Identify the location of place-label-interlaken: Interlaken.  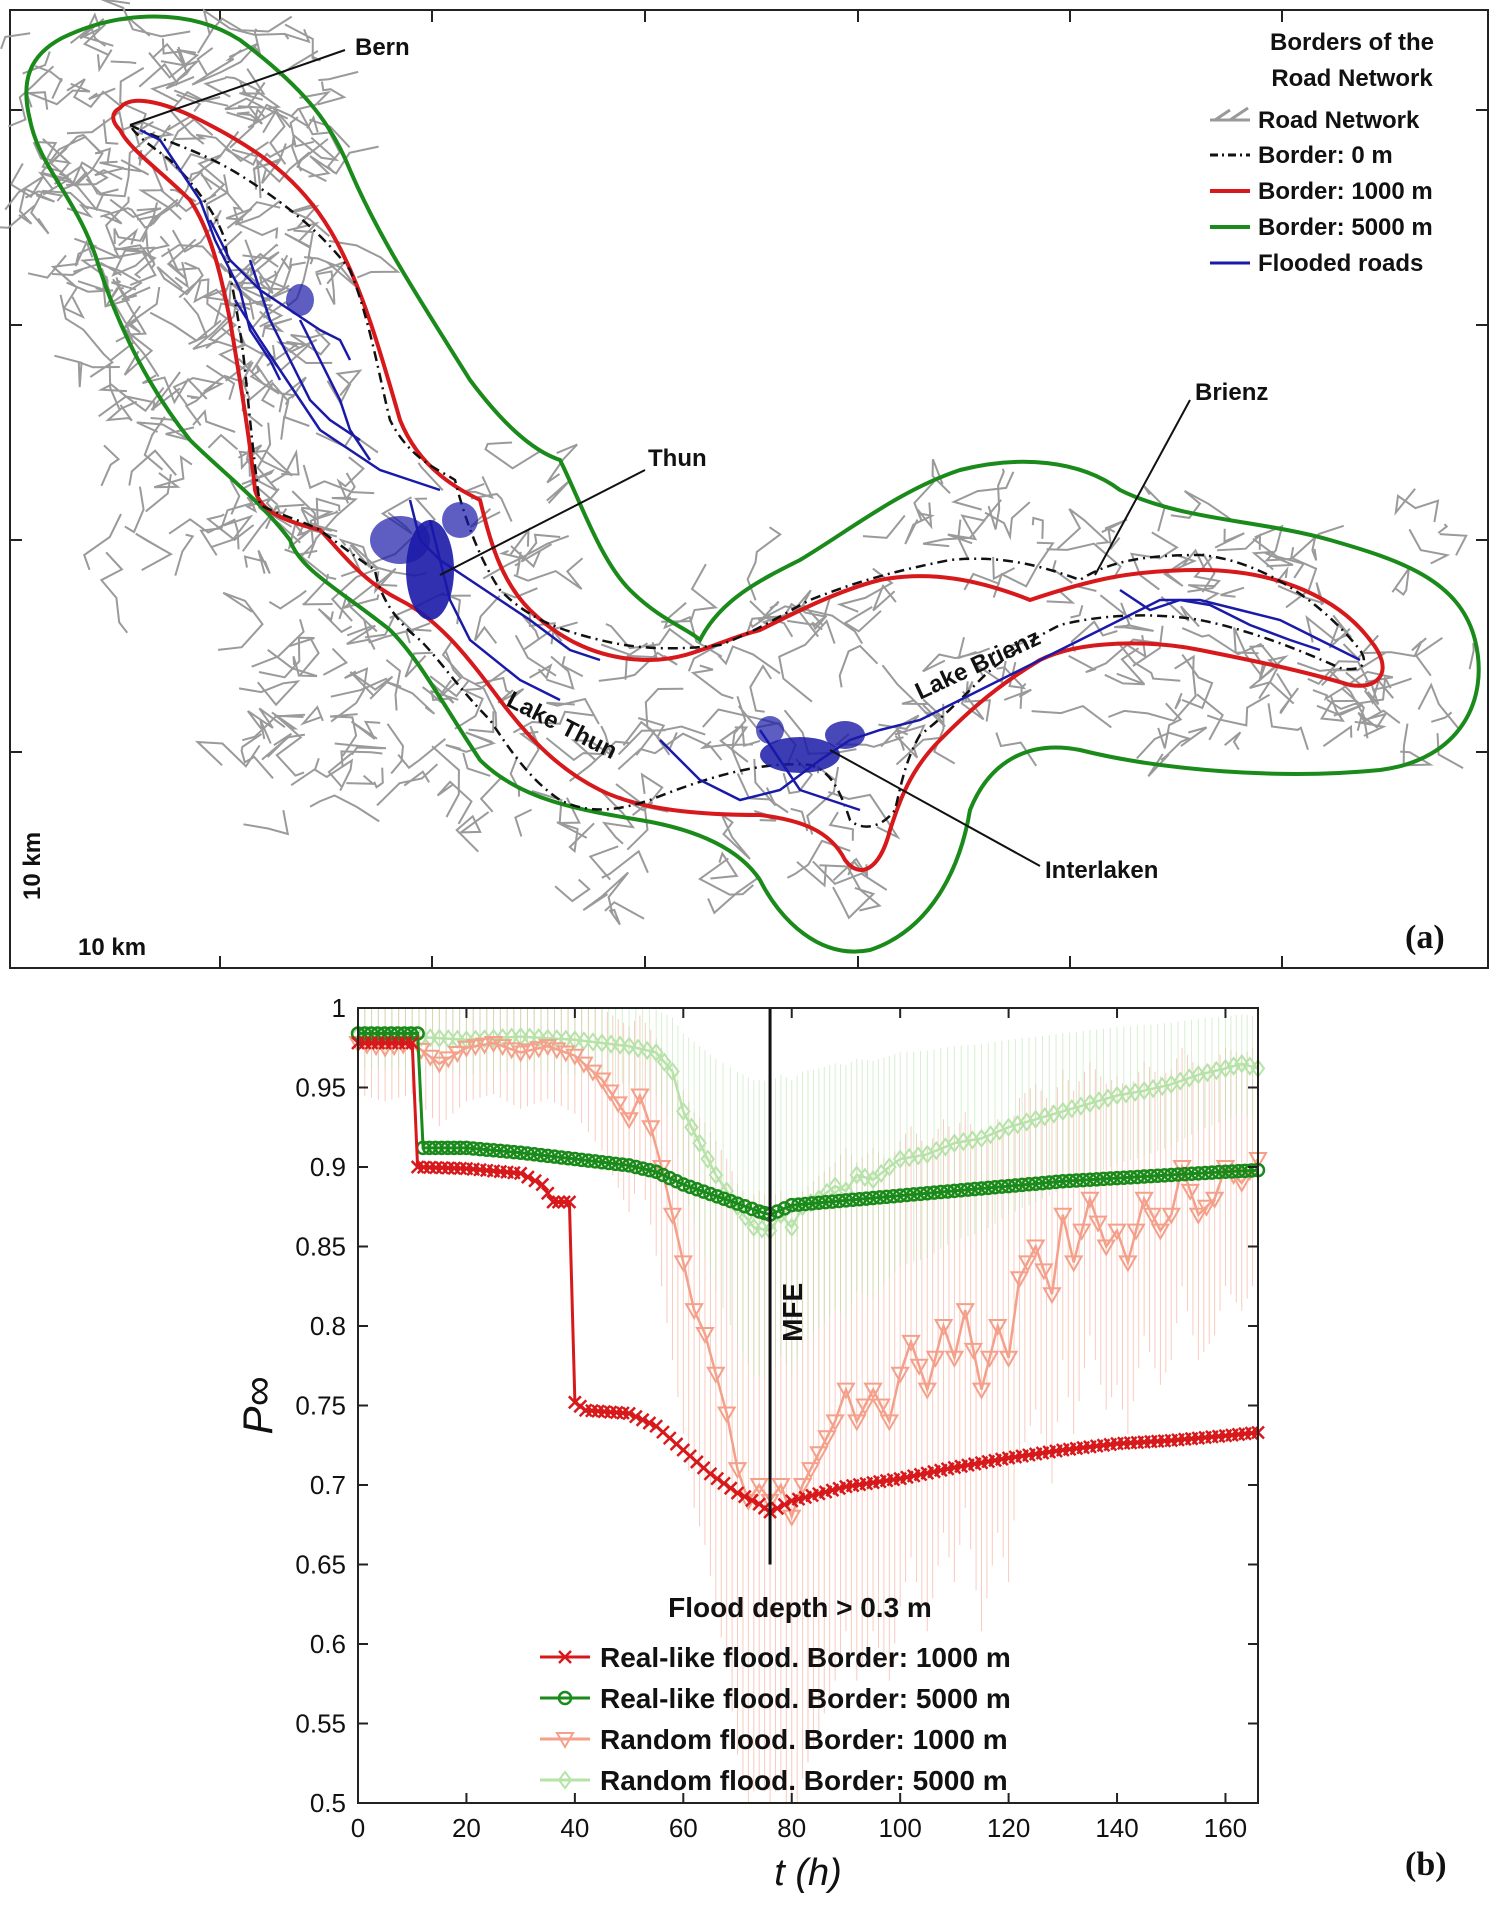
(1101, 870).